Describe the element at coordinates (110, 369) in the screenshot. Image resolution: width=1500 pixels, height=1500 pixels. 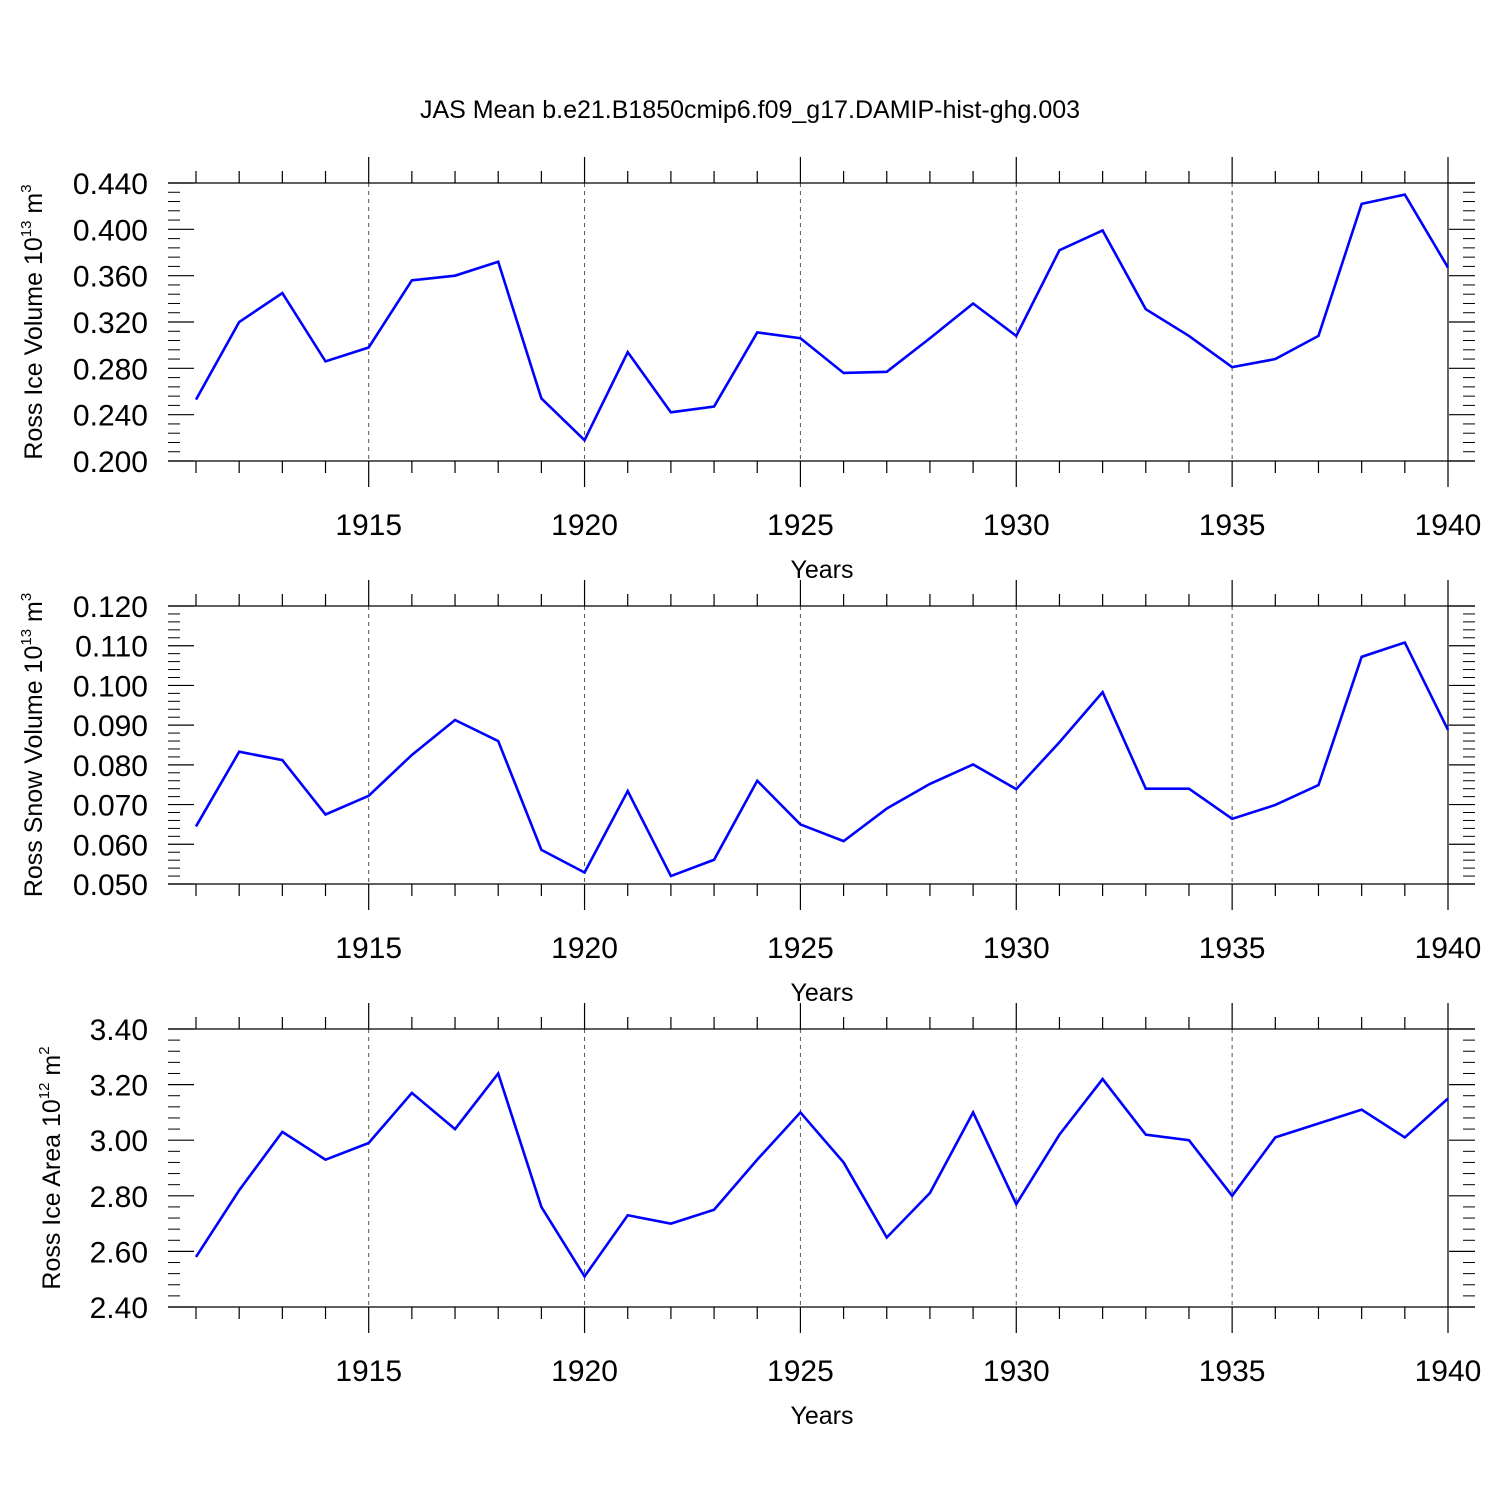
I see `y-tick-label: 0.280` at that location.